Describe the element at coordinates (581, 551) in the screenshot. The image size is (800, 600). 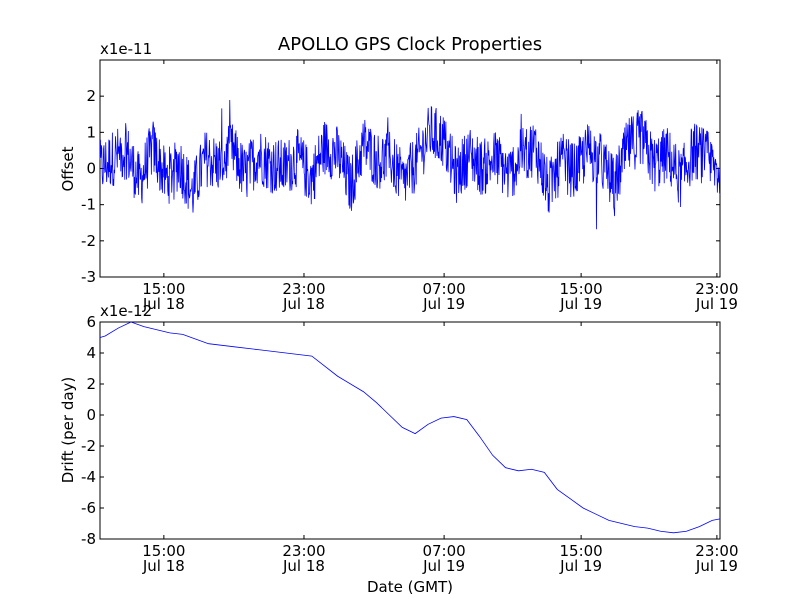
I see `drift-xtick-time-3: 15:00` at that location.